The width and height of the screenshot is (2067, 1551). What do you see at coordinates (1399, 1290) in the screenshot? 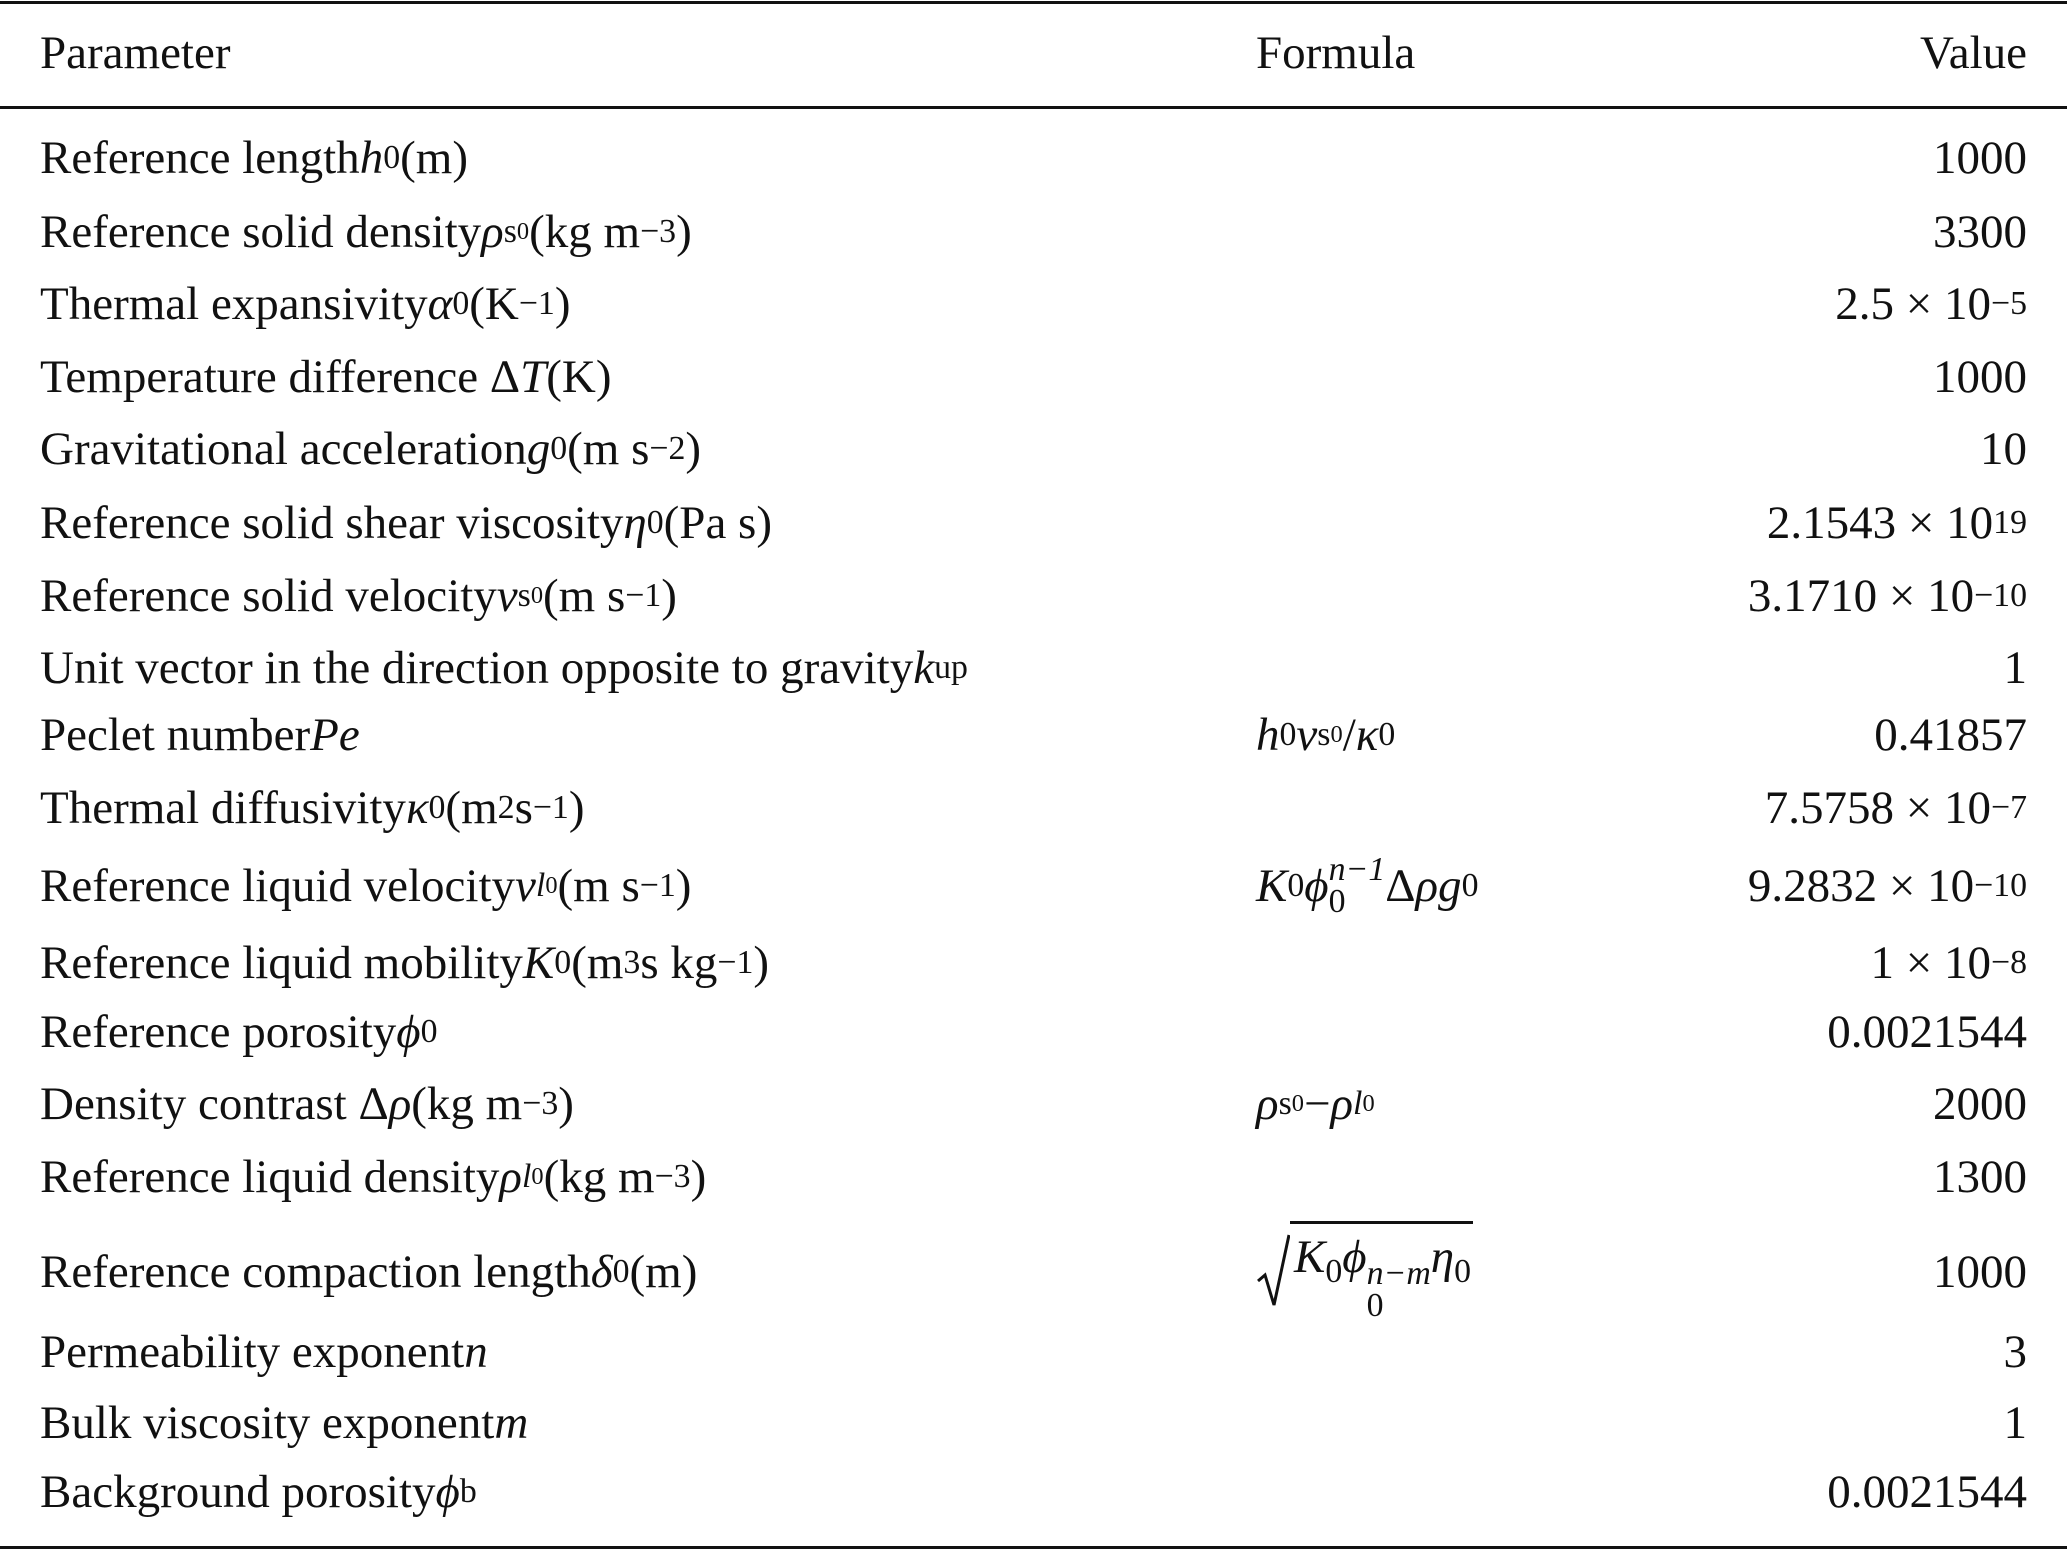
I see `sub-sup: n−m 0` at bounding box center [1399, 1290].